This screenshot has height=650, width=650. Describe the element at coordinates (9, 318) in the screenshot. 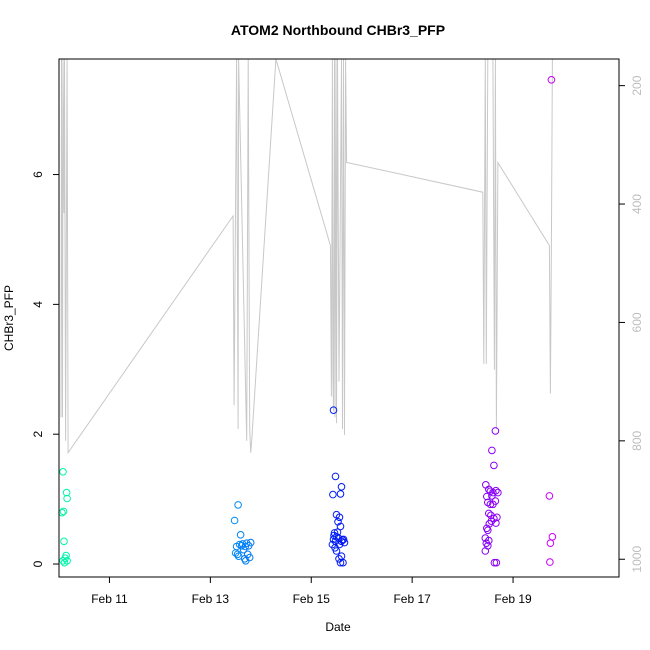

I see `y-axis-label: CHBr3_PFP` at that location.